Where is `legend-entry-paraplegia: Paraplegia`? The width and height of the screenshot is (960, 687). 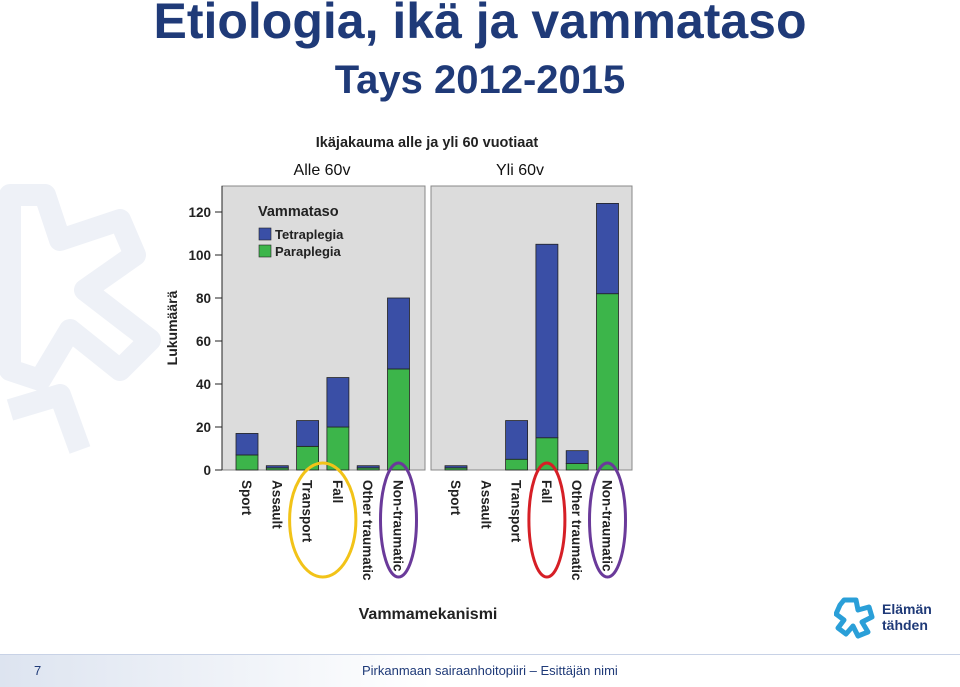
legend-entry-paraplegia: Paraplegia is located at coordinates (308, 251).